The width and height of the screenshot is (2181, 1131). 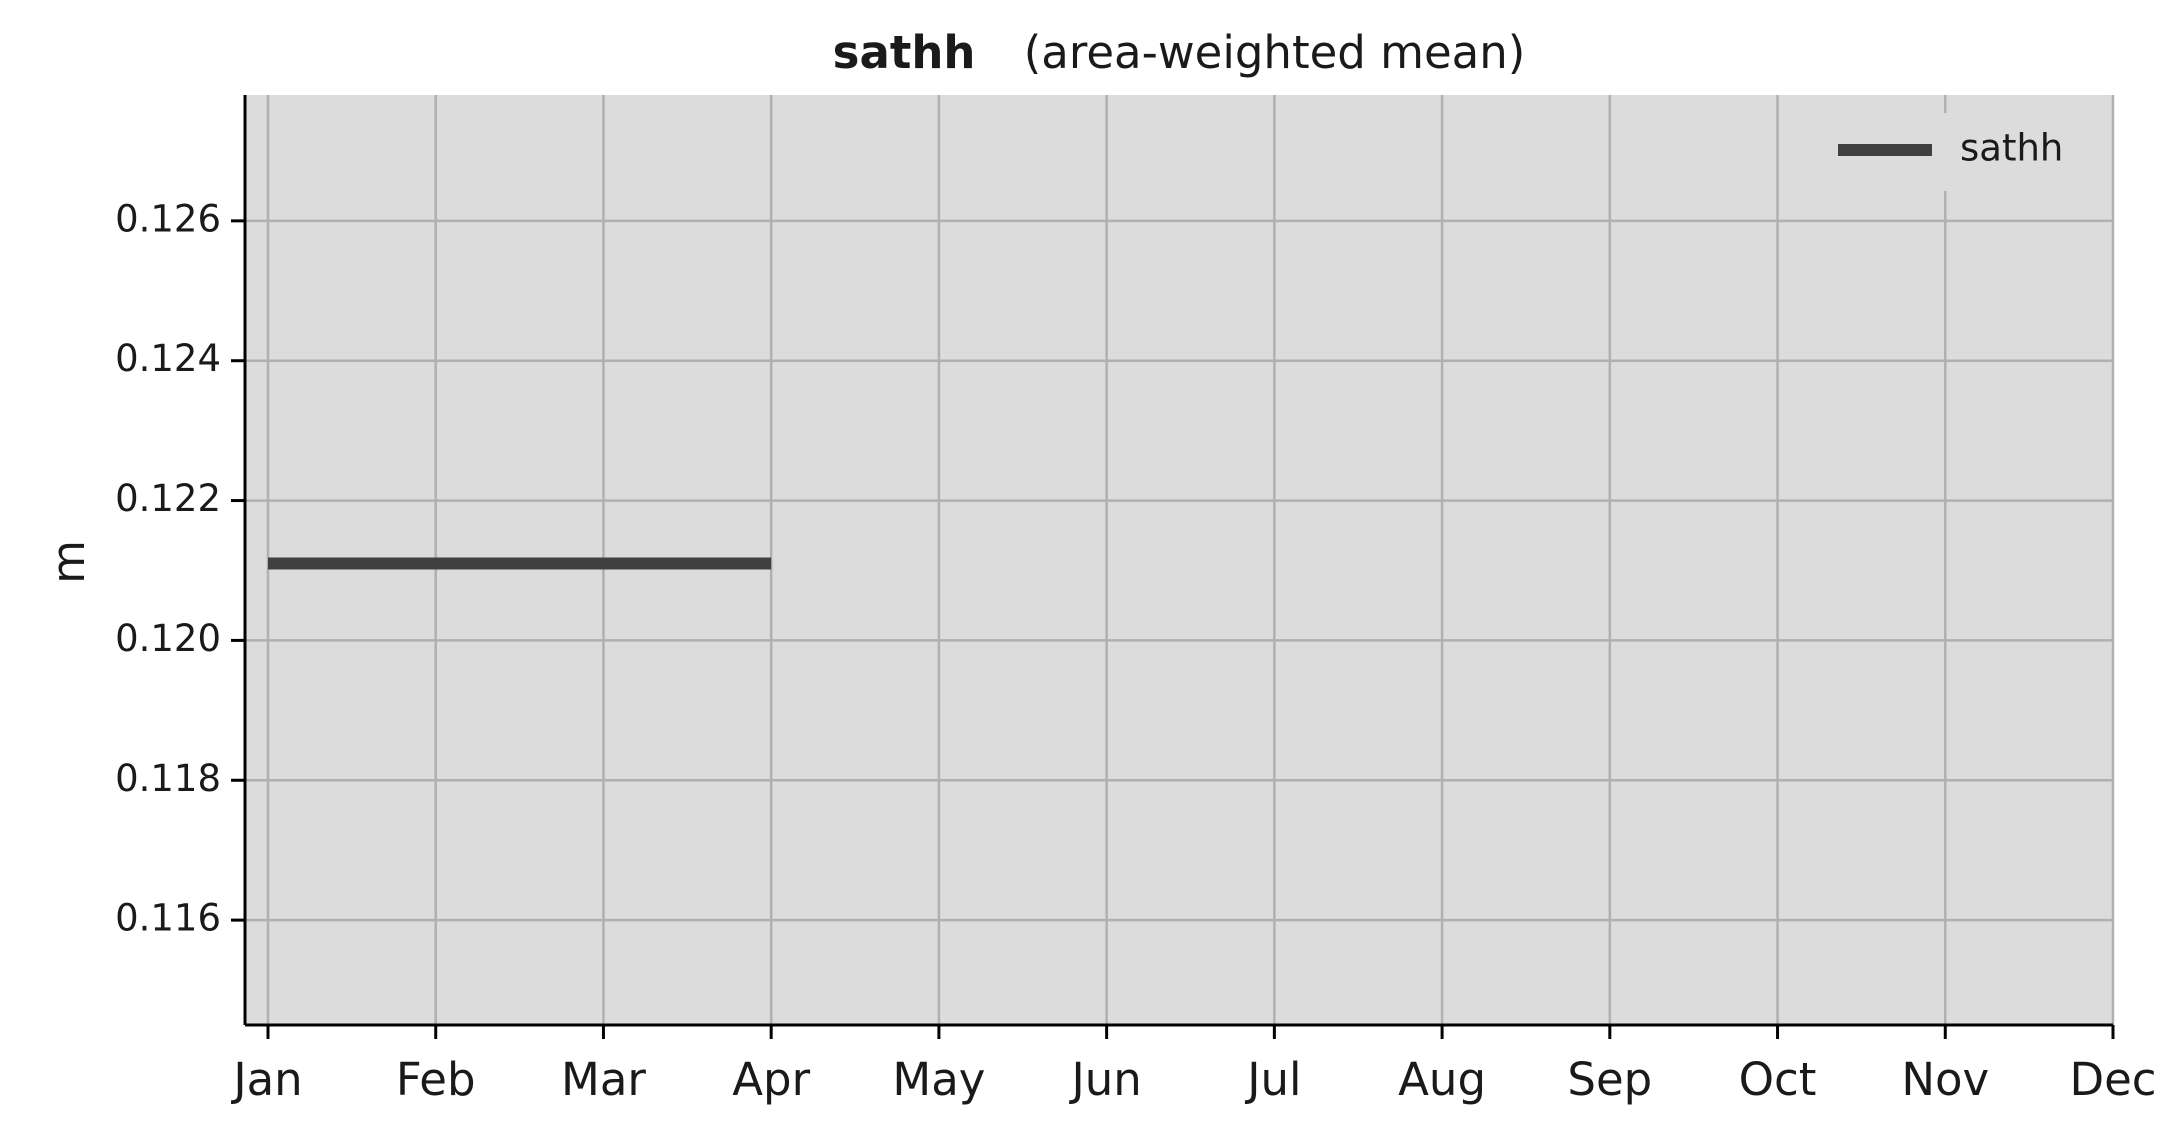 What do you see at coordinates (938, 1079) in the screenshot?
I see `x-tick-label-may: May` at bounding box center [938, 1079].